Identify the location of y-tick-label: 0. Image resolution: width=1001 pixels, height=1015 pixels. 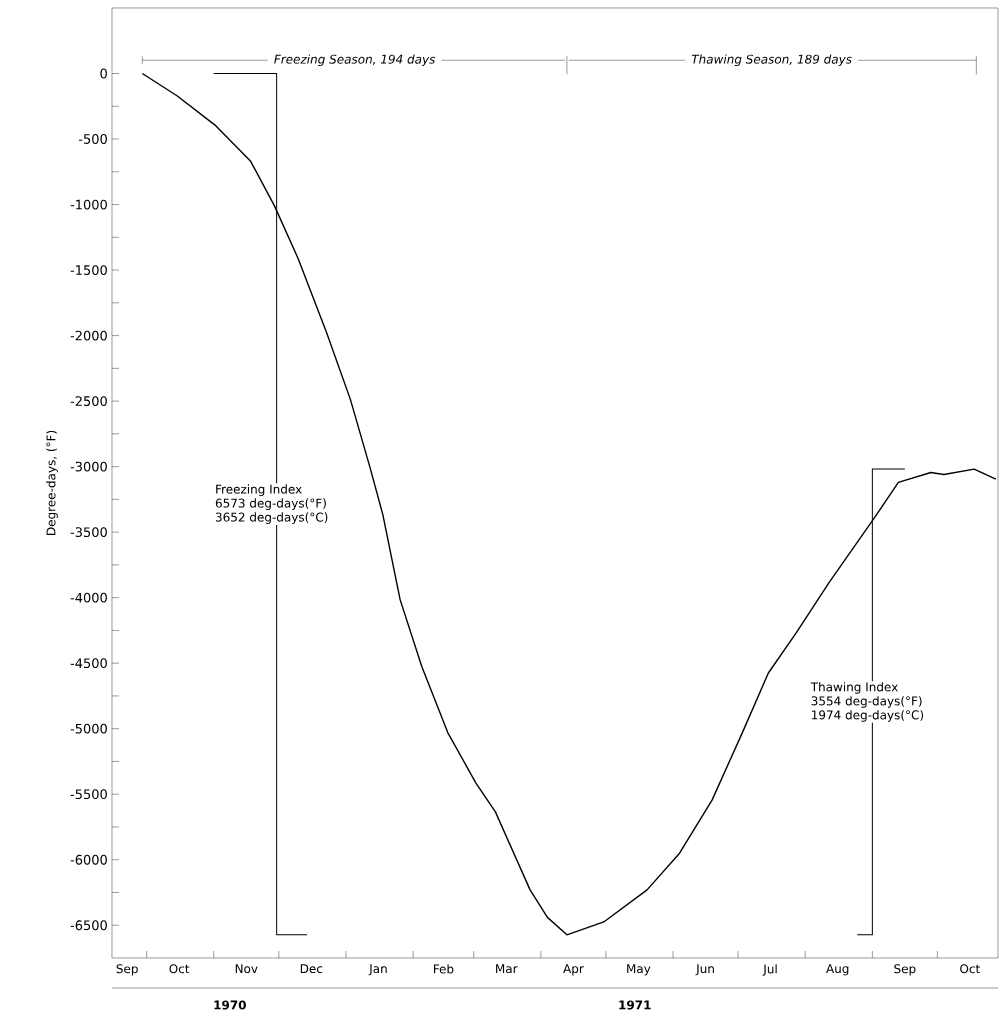
(103, 73).